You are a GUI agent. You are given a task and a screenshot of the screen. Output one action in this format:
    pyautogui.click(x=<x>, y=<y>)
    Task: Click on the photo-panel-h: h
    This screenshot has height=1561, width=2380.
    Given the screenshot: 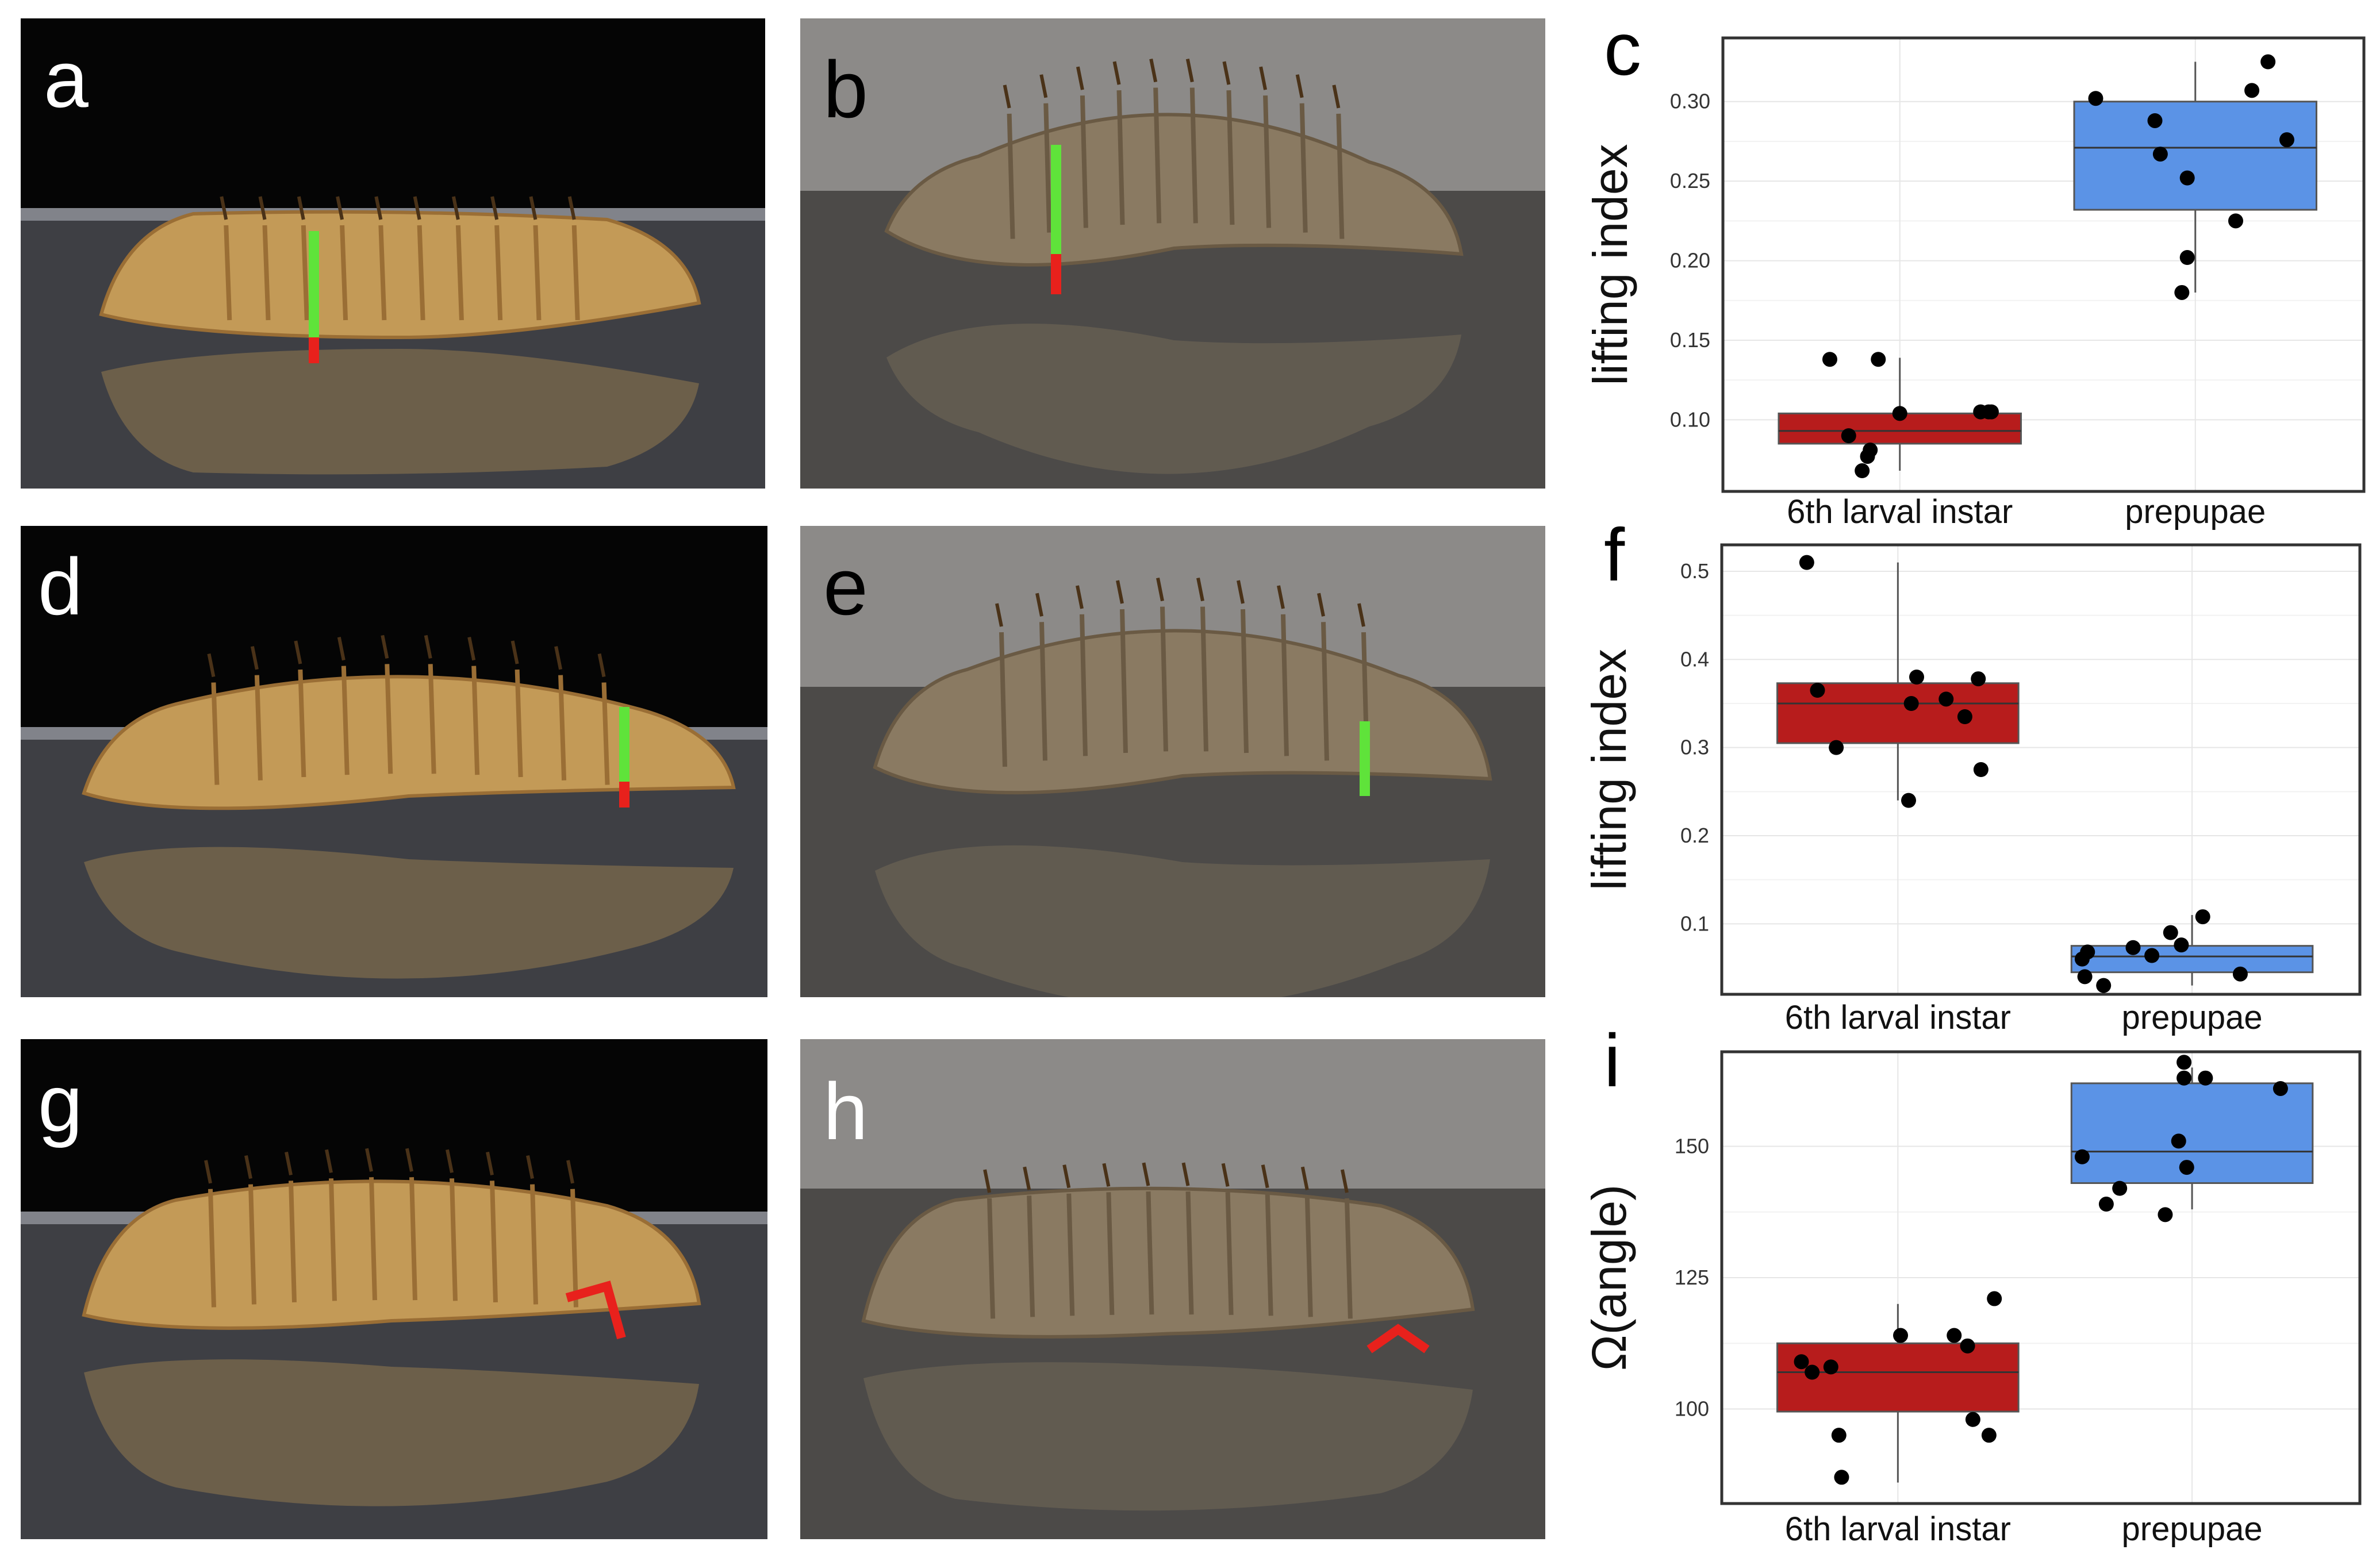 What is the action you would take?
    pyautogui.click(x=1172, y=1289)
    